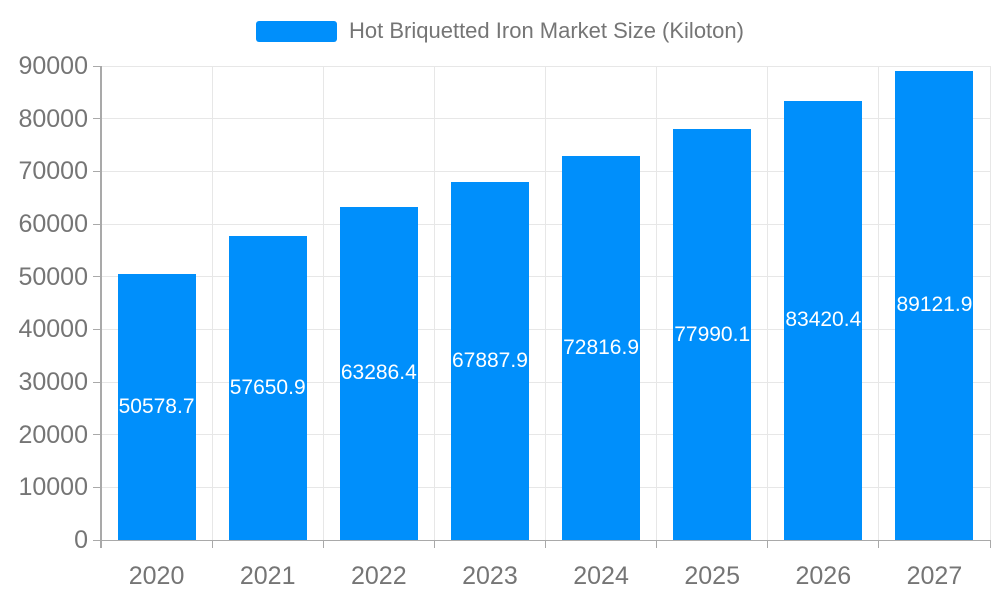 The image size is (1000, 600). I want to click on y-axis-label: 80000, so click(53, 118).